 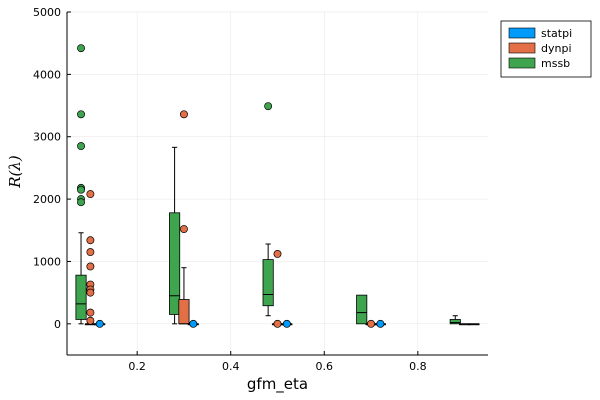 I want to click on y-tick-label: 2000, so click(x=47, y=199).